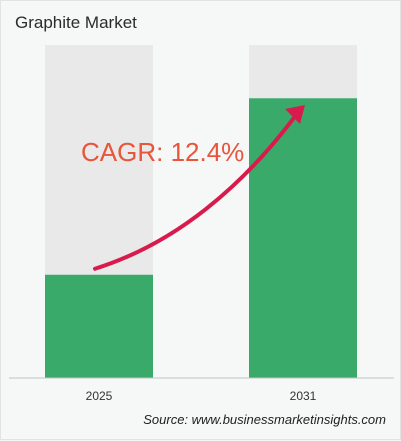  I want to click on bar-2025, so click(99, 326).